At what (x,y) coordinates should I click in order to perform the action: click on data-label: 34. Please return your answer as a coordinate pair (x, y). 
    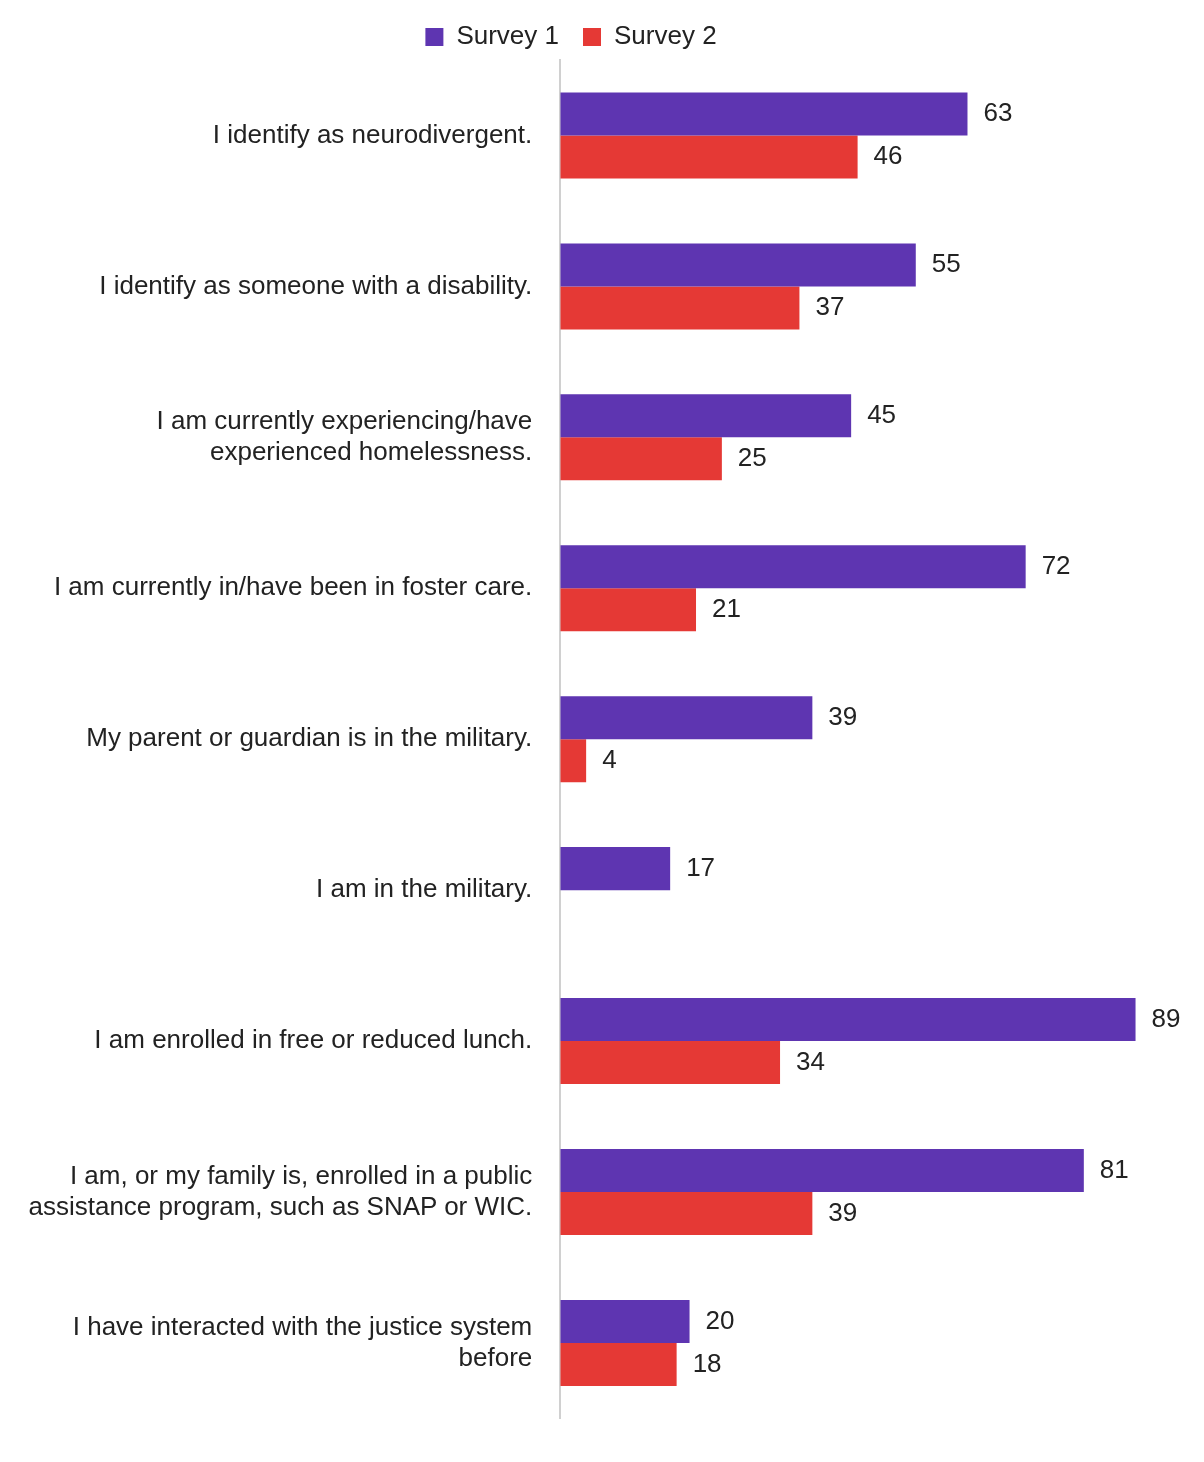
    Looking at the image, I should click on (810, 1060).